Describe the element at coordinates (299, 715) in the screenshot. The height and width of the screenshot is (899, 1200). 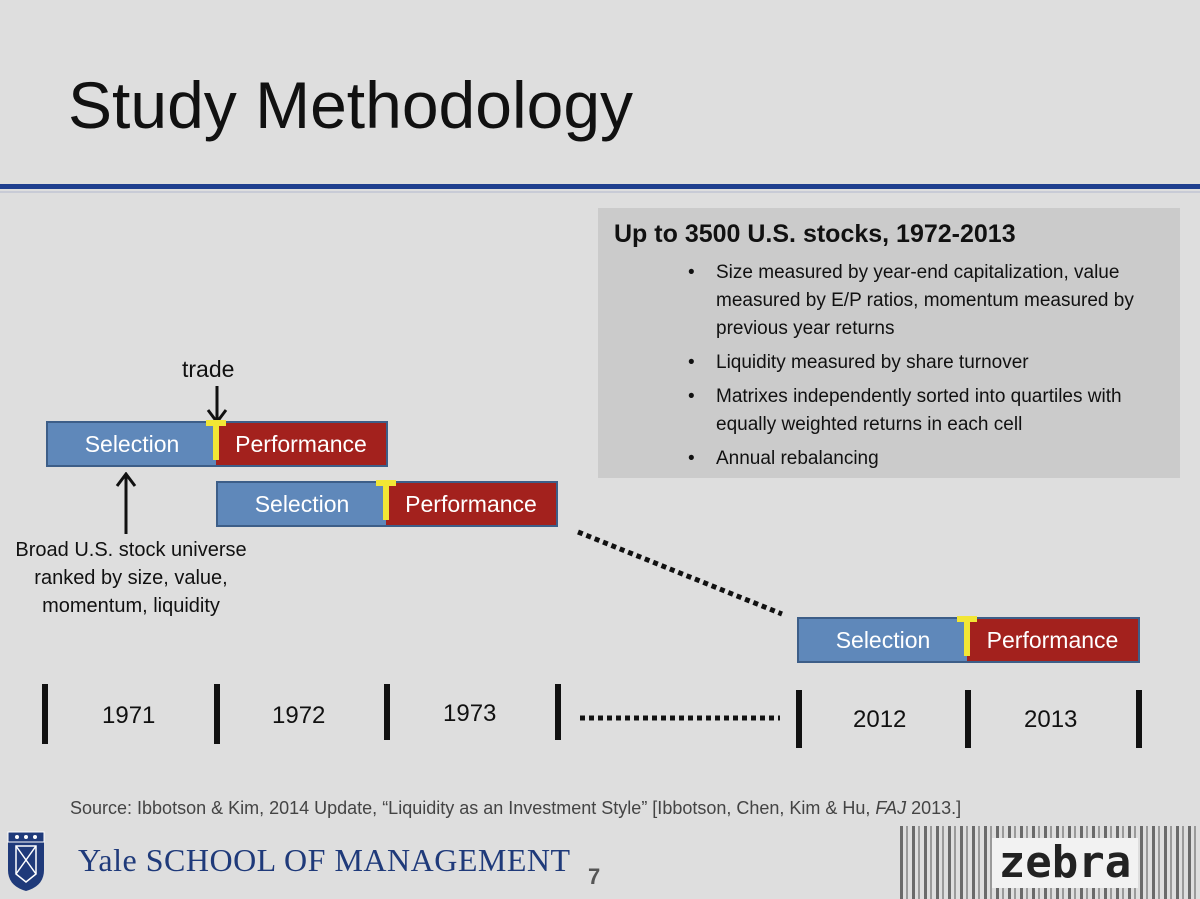
I see `year-label: 1972` at that location.